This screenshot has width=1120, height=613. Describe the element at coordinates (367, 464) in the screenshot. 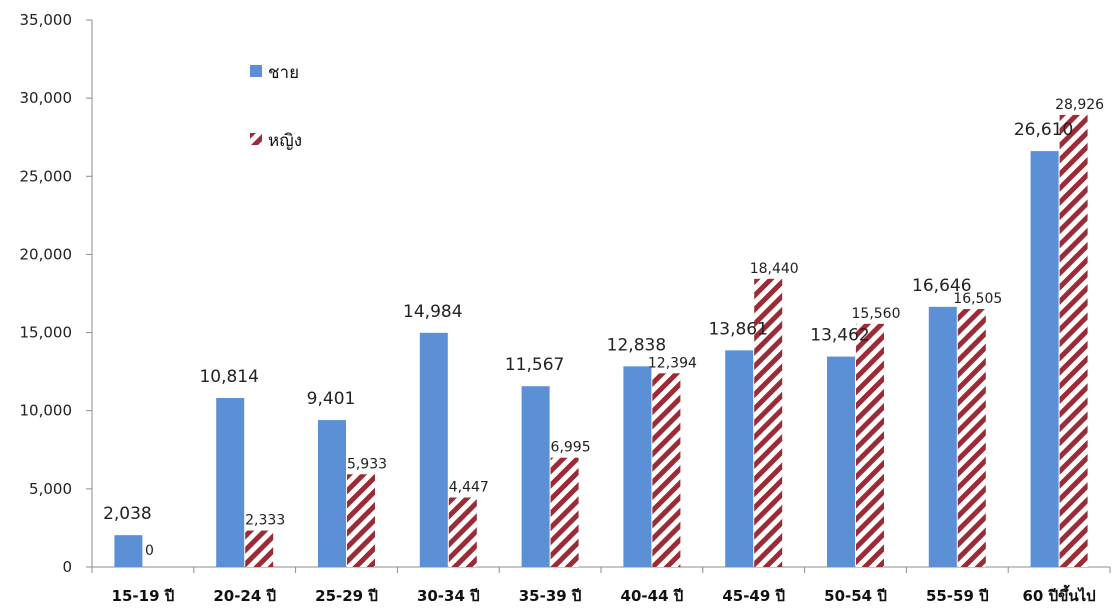

I see `data-label-female: 5,933` at that location.